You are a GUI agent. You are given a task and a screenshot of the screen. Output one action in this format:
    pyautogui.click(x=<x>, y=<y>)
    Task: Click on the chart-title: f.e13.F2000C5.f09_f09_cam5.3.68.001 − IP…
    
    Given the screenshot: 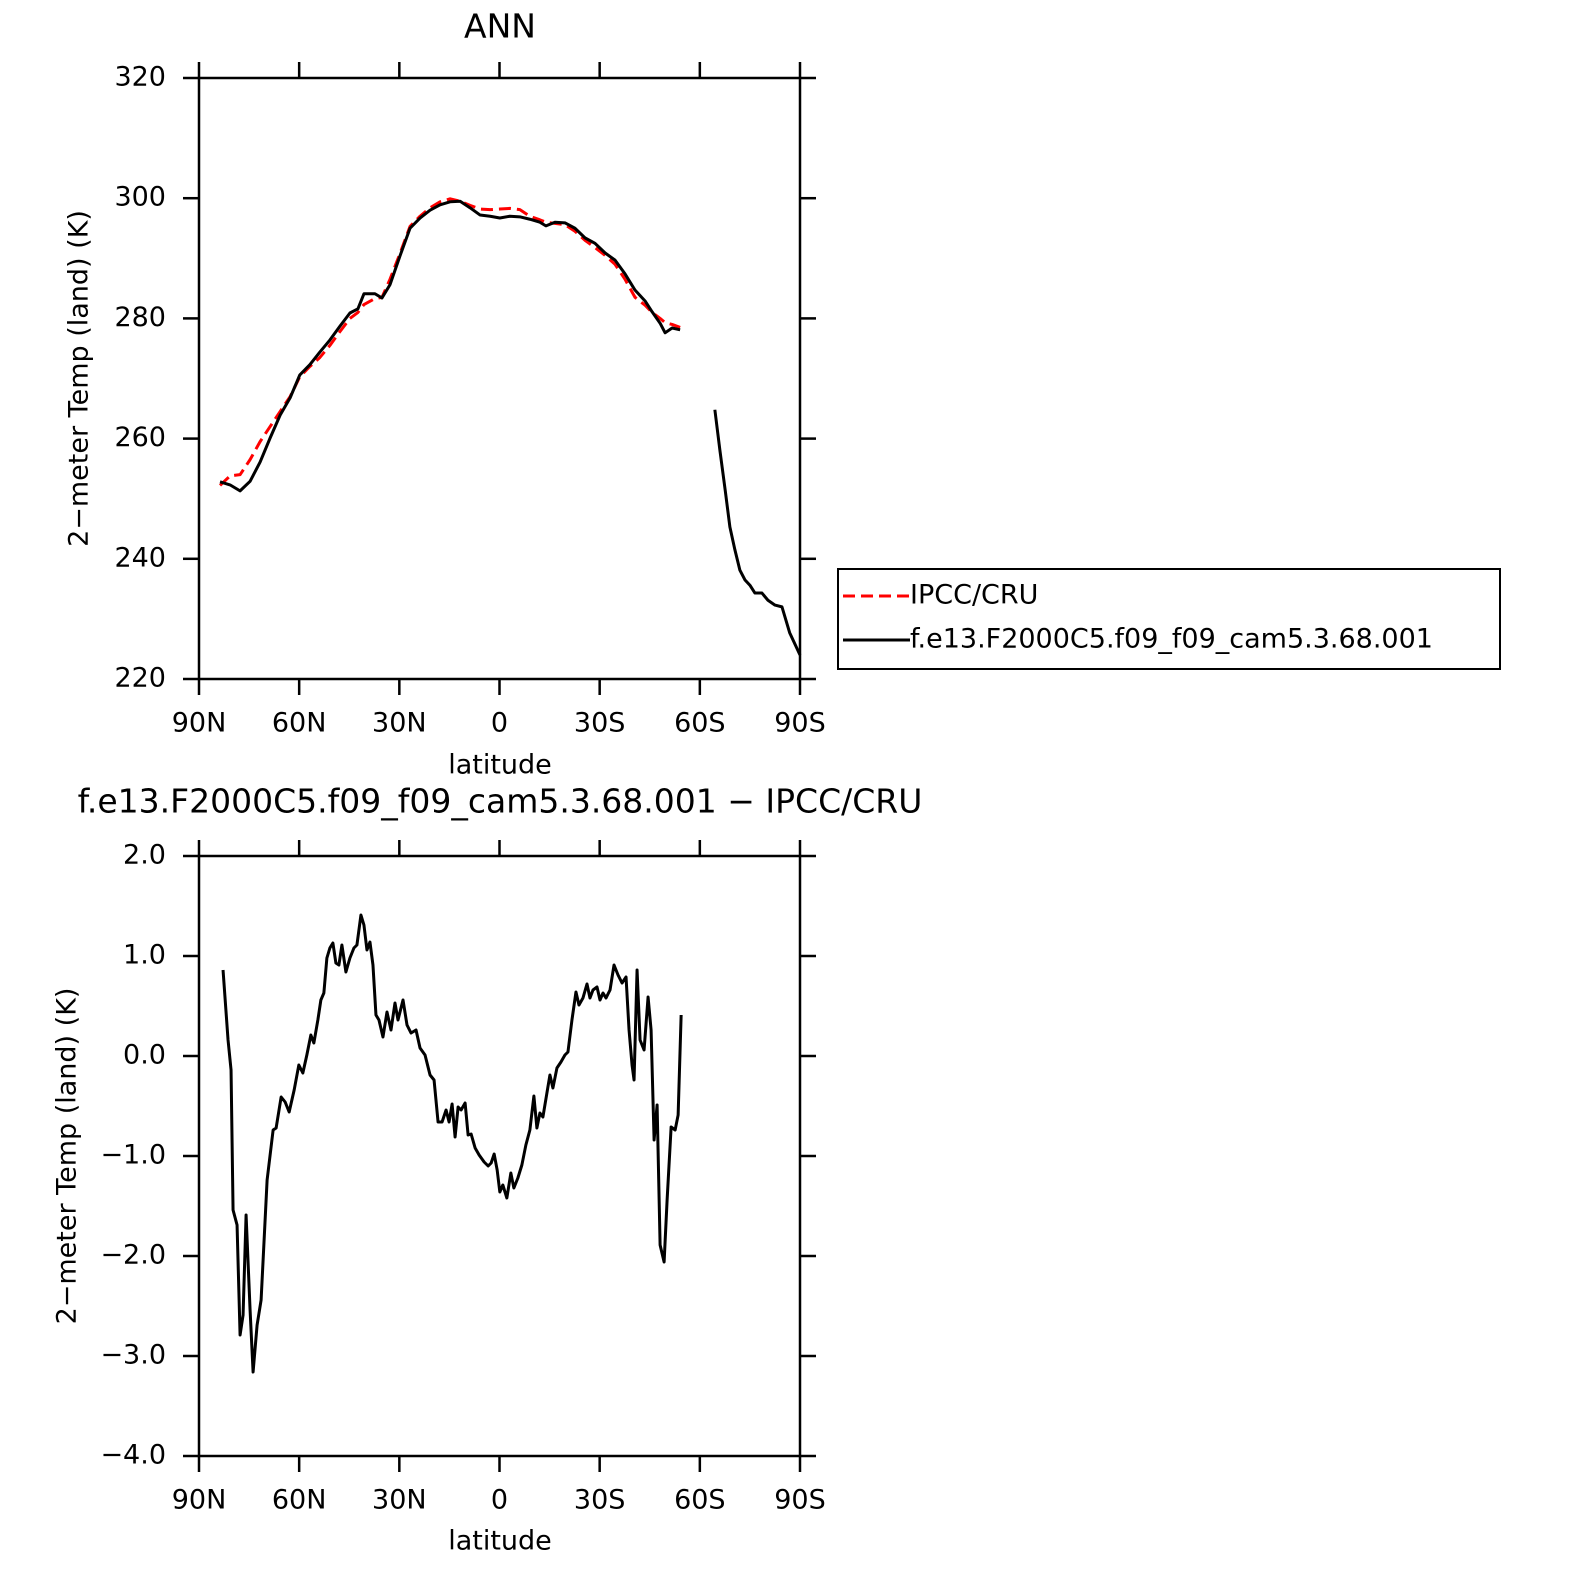 What is the action you would take?
    pyautogui.click(x=500, y=801)
    